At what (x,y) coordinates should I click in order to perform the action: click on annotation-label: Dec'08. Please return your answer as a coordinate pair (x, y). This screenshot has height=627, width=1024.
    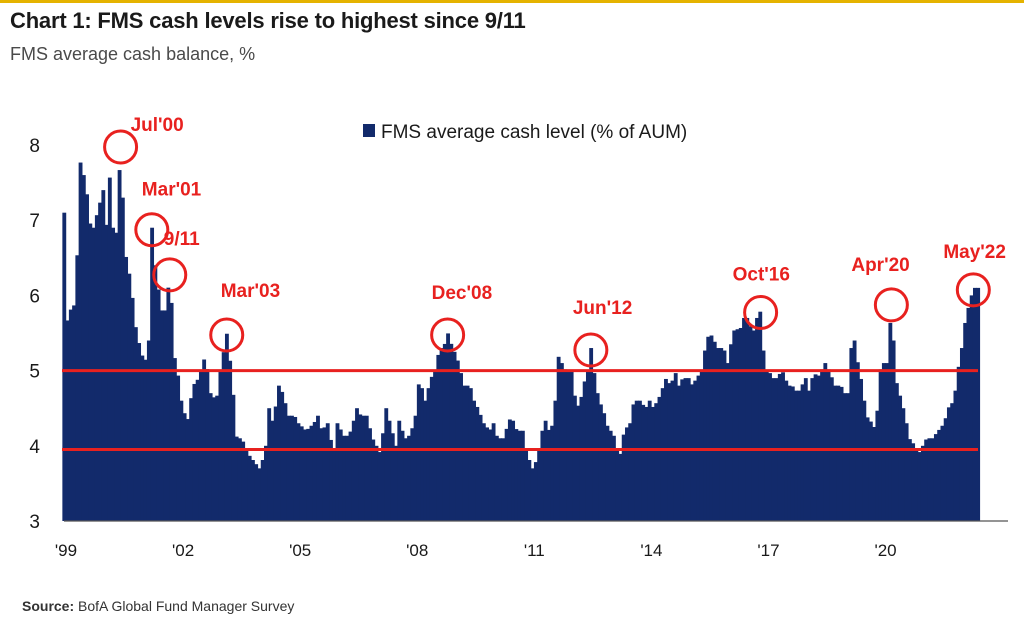
    Looking at the image, I should click on (462, 293).